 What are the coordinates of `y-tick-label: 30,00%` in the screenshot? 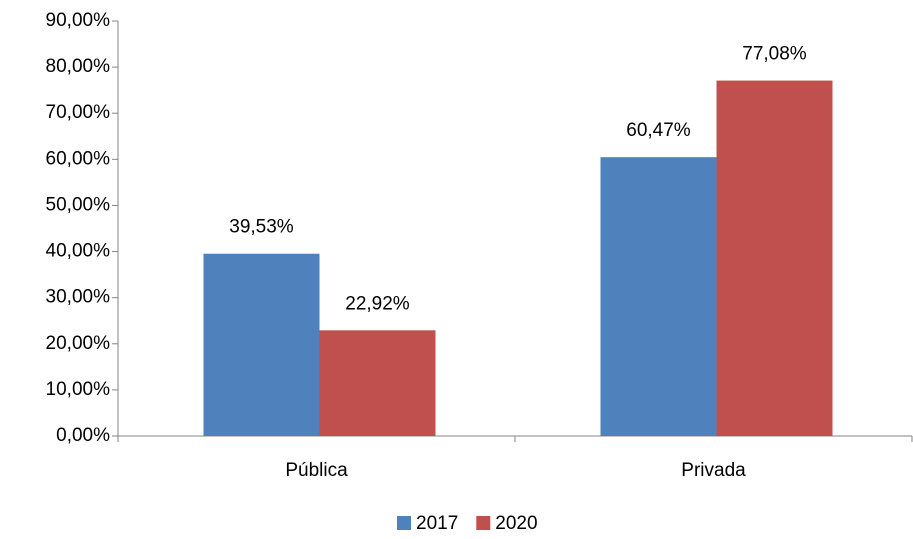 It's located at (78, 297).